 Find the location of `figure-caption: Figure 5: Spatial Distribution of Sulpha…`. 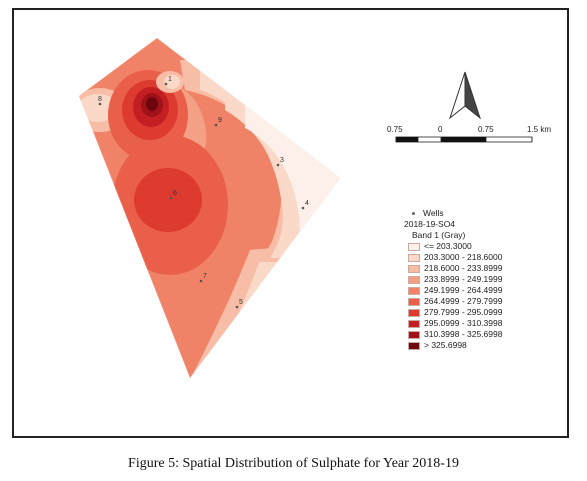

figure-caption: Figure 5: Spatial Distribution of Sulpha… is located at coordinates (293, 463).